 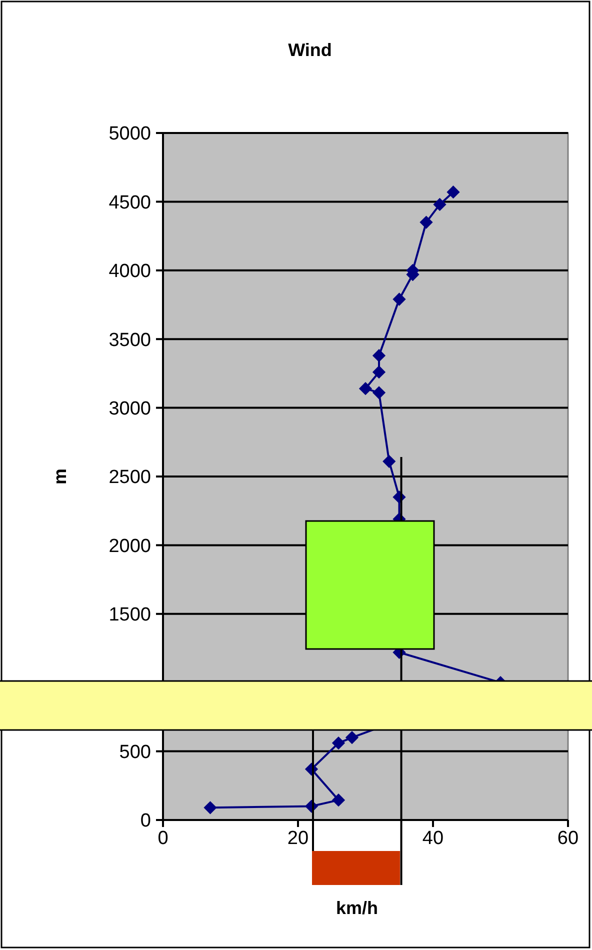 I want to click on y-tick-label: 2500, so click(x=129, y=477).